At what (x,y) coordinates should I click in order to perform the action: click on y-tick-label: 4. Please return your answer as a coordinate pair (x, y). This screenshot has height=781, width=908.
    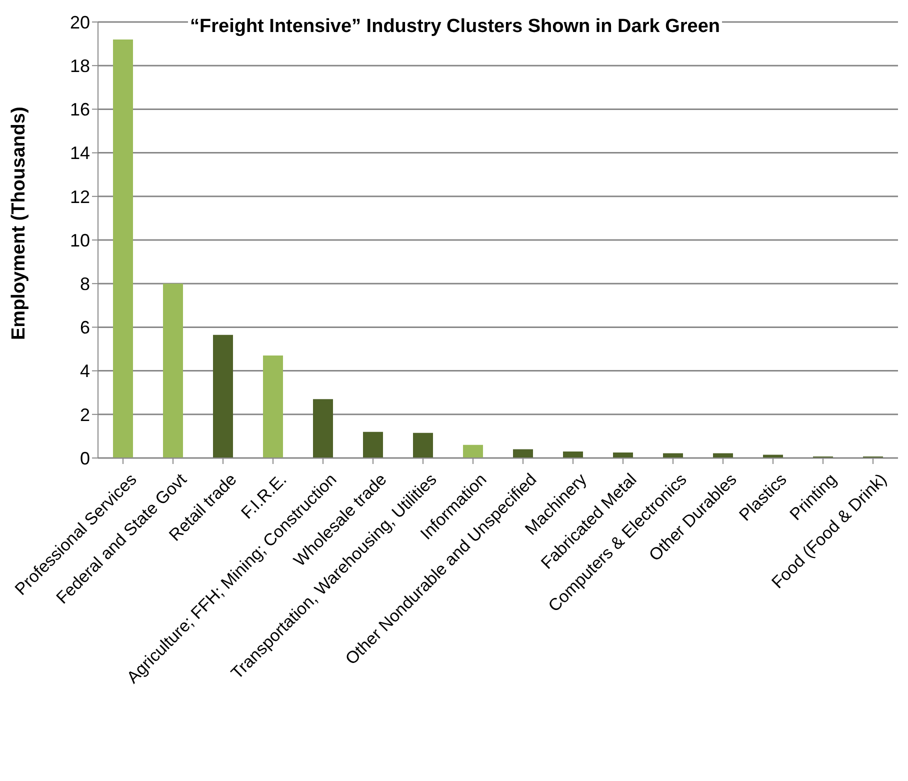
    Looking at the image, I should click on (85, 371).